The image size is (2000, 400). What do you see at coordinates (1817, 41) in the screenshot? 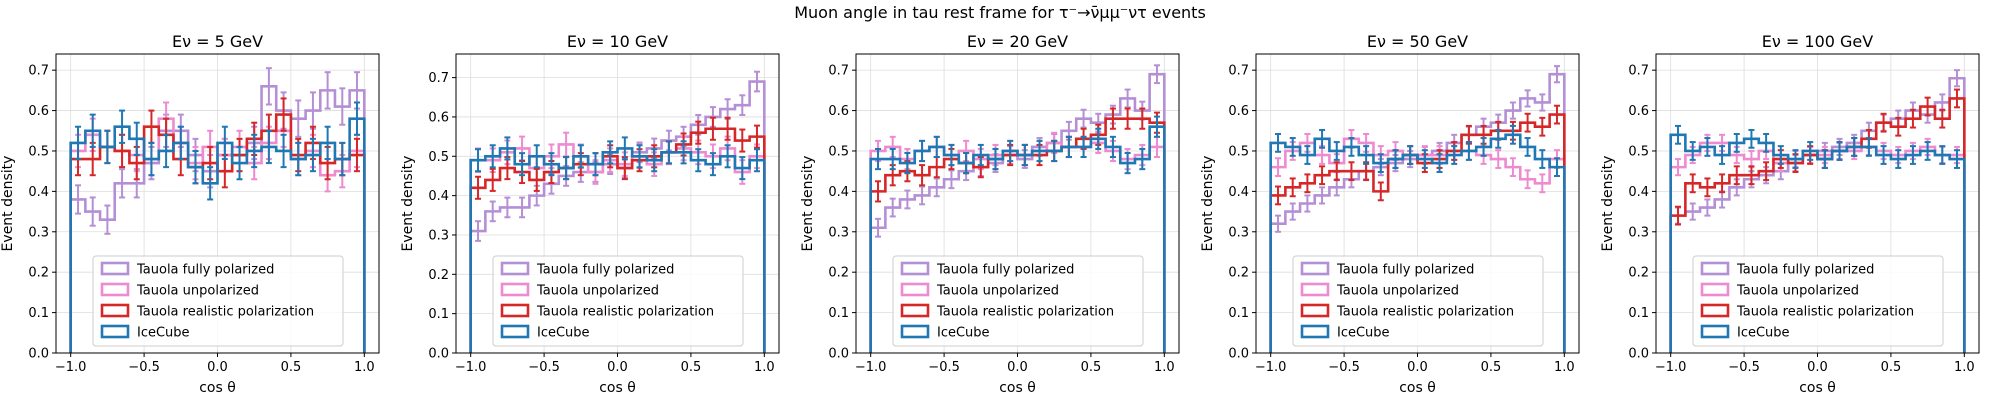
I see `panel-title: Eν = 100 GeV` at bounding box center [1817, 41].